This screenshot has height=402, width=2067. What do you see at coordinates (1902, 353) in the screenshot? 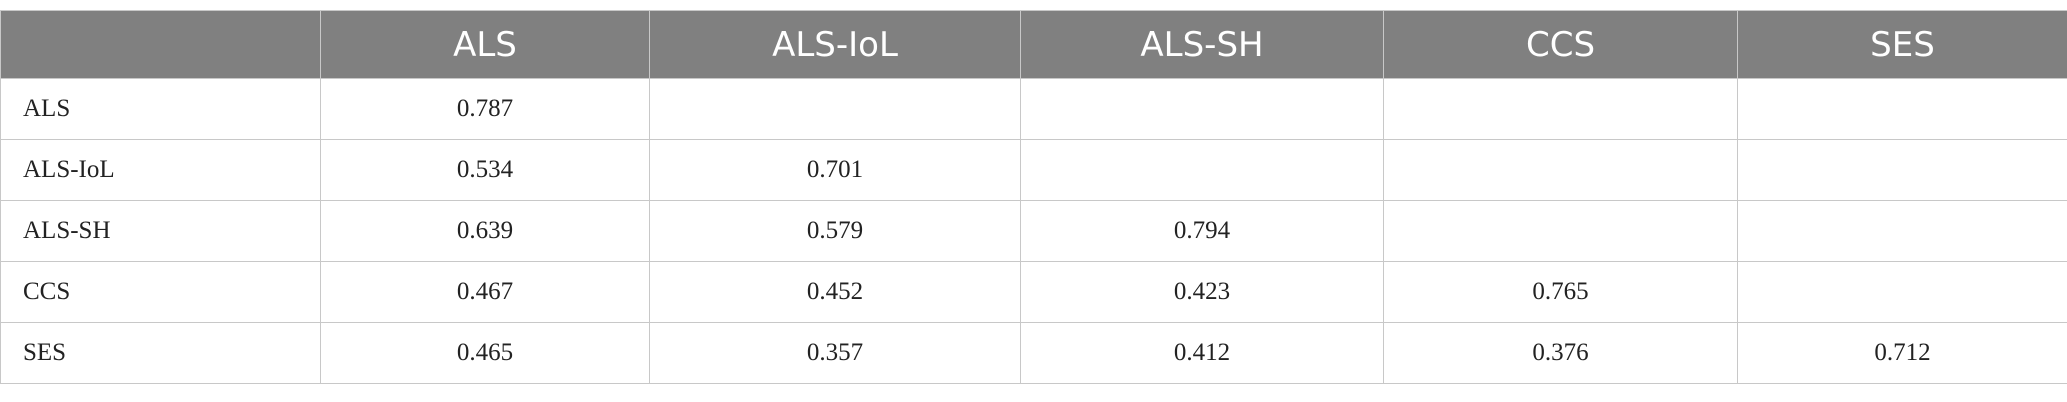
I see `value-cell: 0.712` at bounding box center [1902, 353].